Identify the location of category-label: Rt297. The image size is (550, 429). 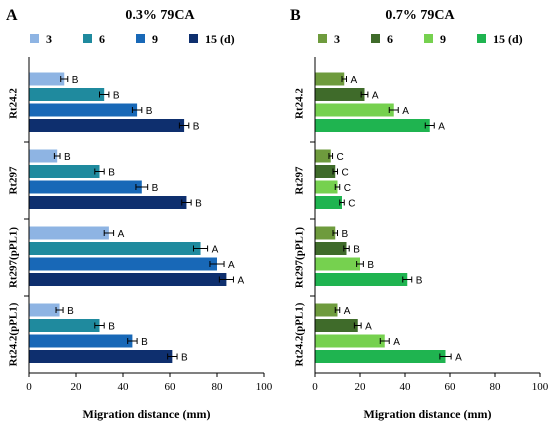
(300, 180).